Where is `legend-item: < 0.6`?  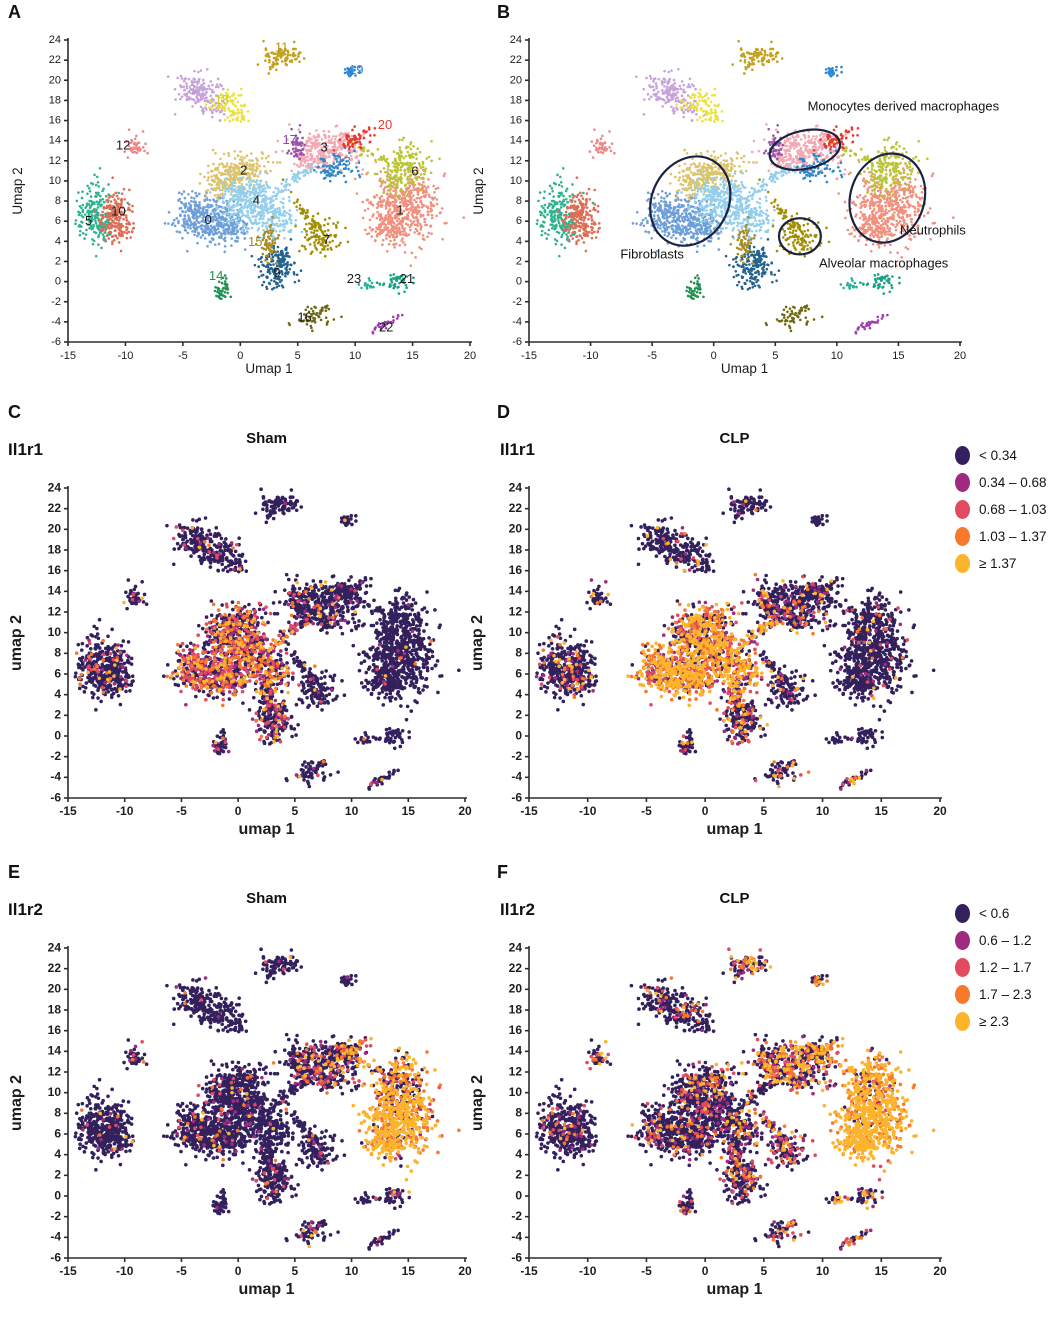 legend-item: < 0.6 is located at coordinates (993, 913).